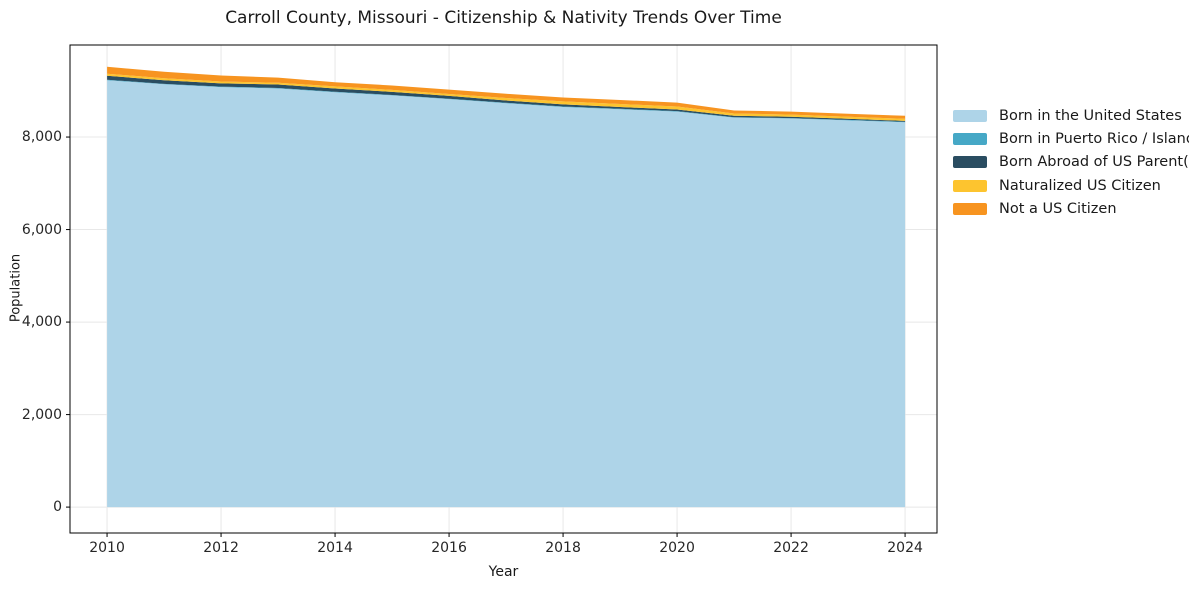 Image resolution: width=1189 pixels, height=590 pixels. I want to click on area-series-born-abroad-of-us-parent-s-, so click(506, 98).